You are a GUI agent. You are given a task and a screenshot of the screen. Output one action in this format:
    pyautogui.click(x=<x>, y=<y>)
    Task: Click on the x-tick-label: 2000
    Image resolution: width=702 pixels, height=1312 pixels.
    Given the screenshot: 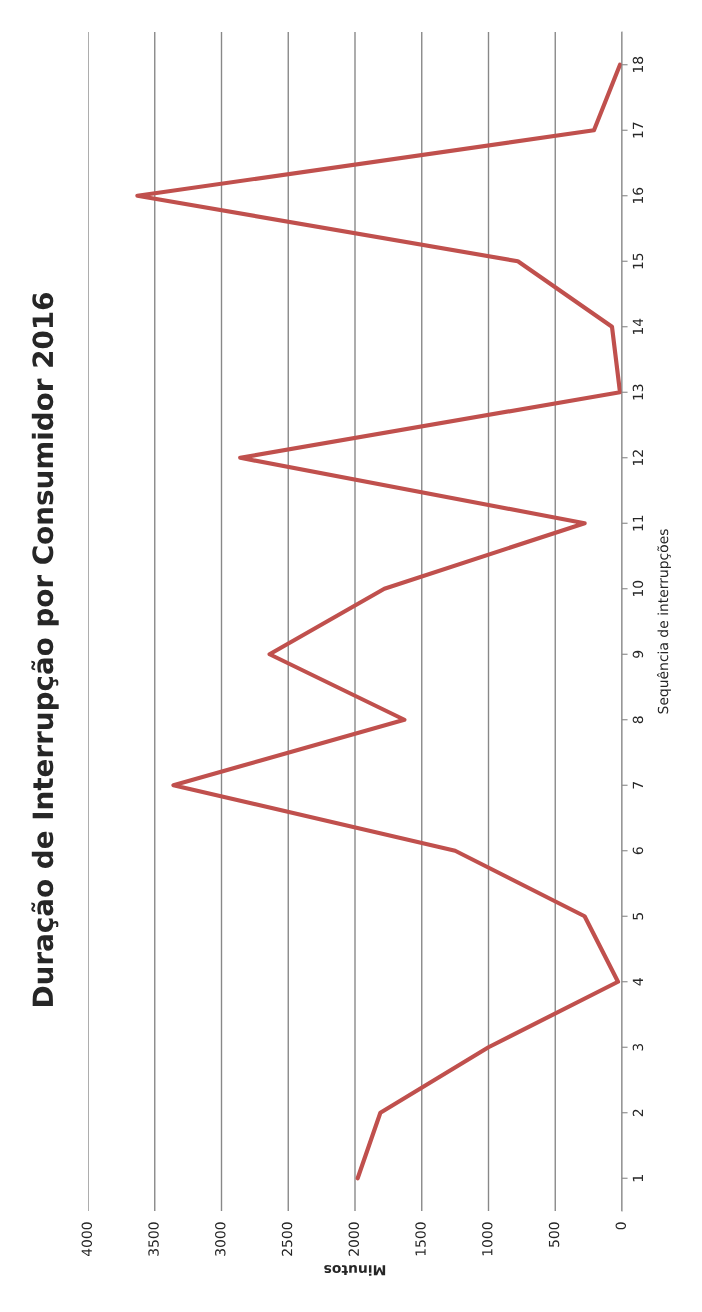 What is the action you would take?
    pyautogui.click(x=354, y=1239)
    